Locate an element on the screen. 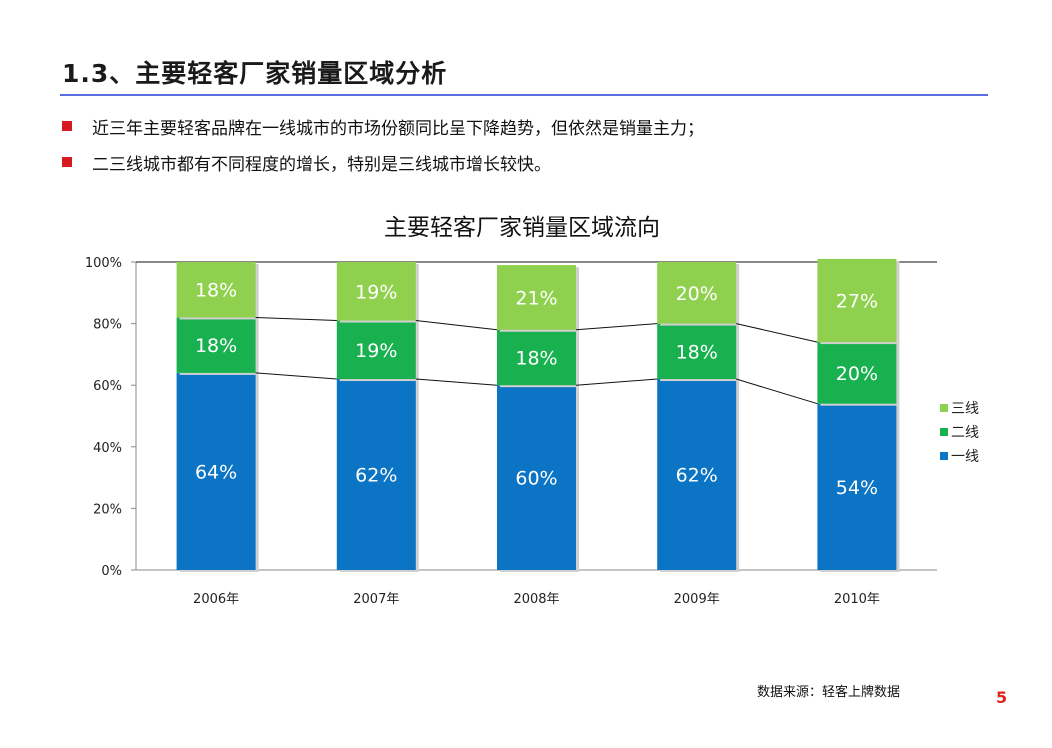  bar-data-label: 21% is located at coordinates (536, 298).